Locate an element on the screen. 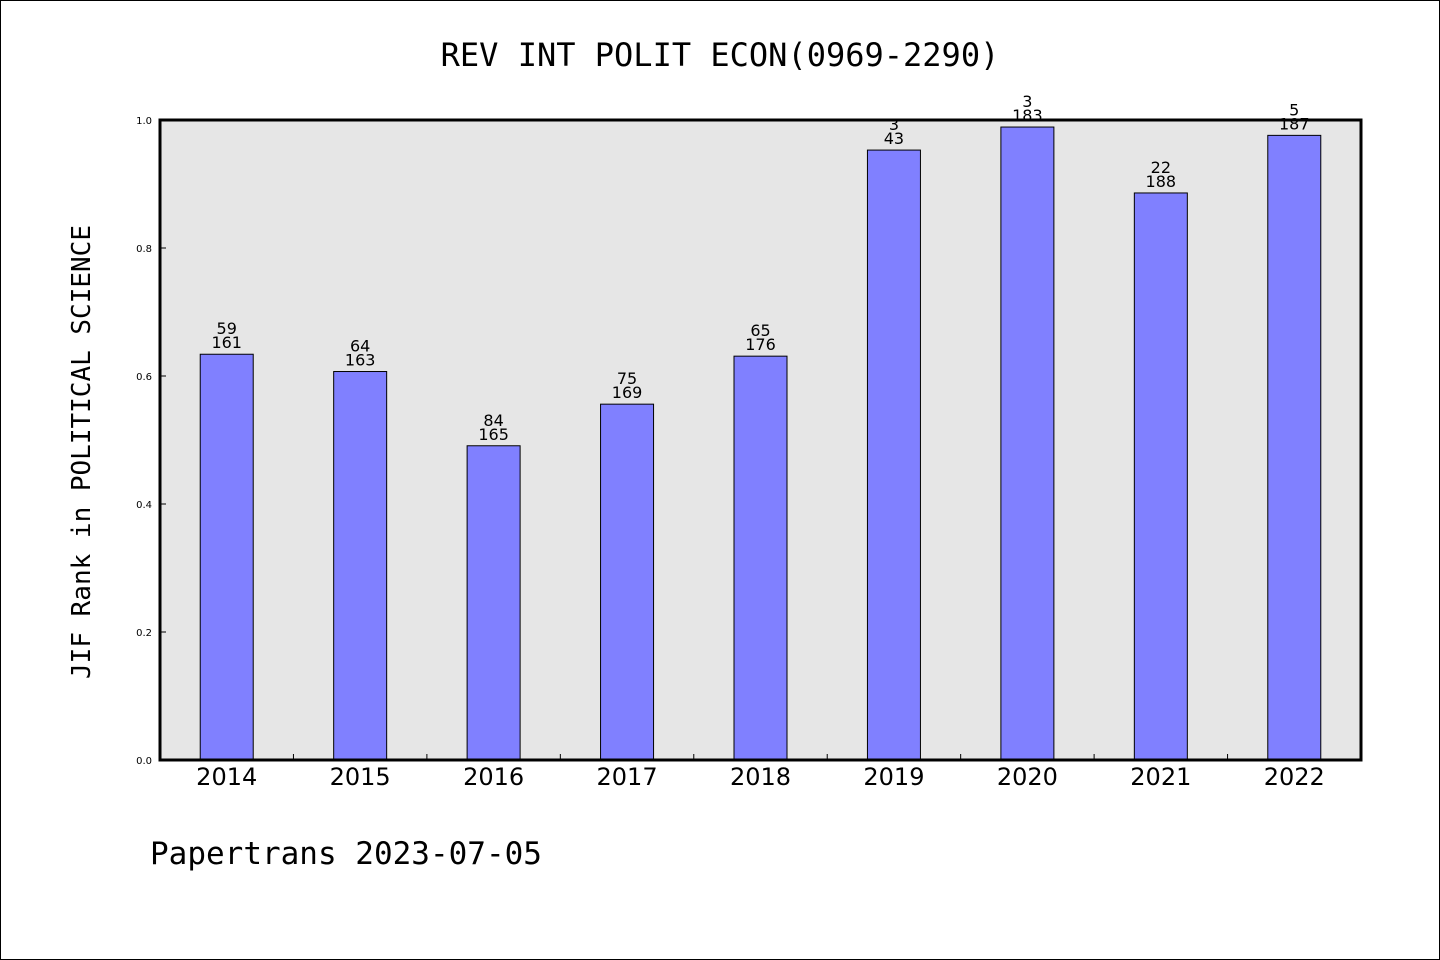 The width and height of the screenshot is (1440, 960). bar-2020 is located at coordinates (1027, 443).